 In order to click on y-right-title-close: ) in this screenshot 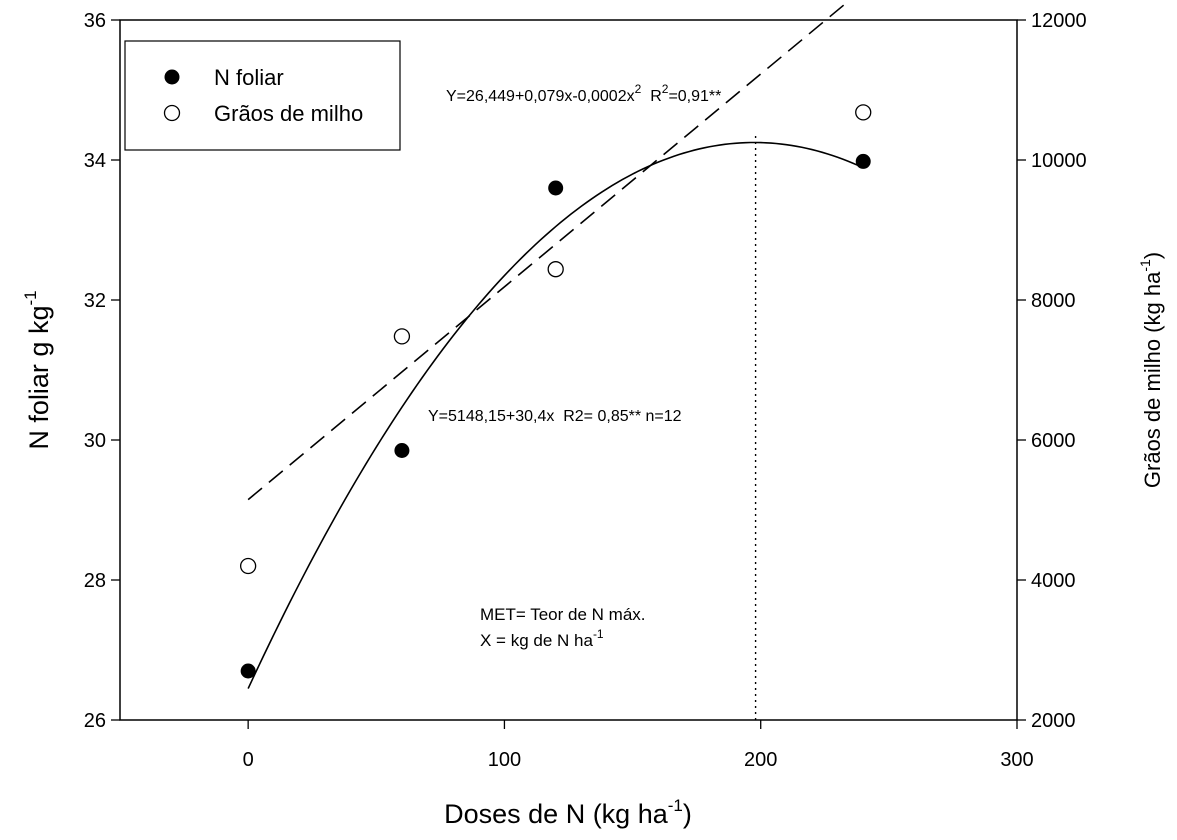, I will do `click(1152, 255)`.